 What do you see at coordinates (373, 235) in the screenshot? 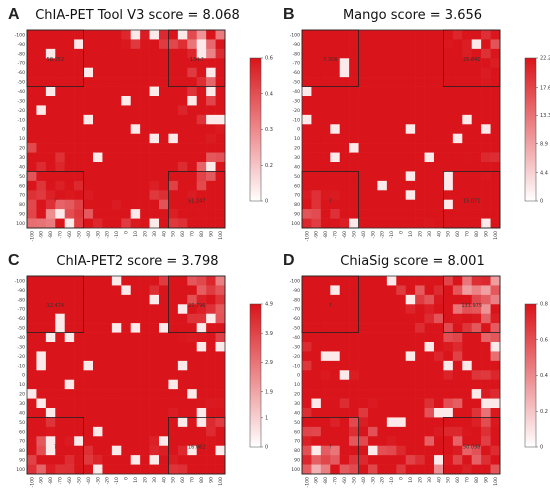
I see `x-tick-label: -30` at bounding box center [373, 235].